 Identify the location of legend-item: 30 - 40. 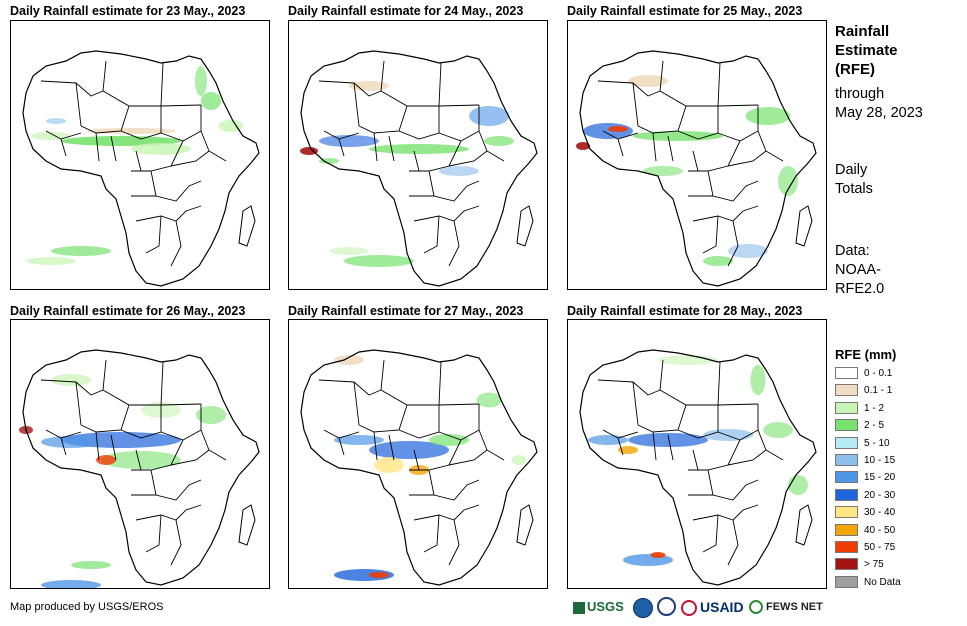
(865, 513).